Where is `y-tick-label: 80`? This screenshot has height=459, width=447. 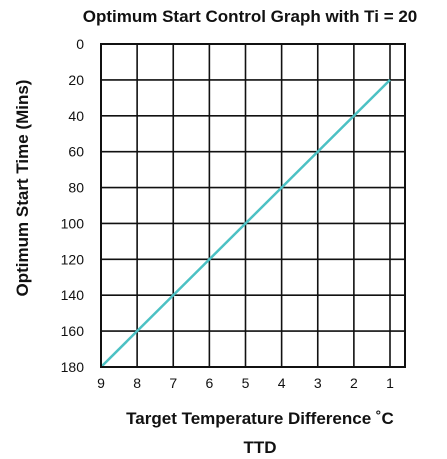 y-tick-label: 80 is located at coordinates (76, 188).